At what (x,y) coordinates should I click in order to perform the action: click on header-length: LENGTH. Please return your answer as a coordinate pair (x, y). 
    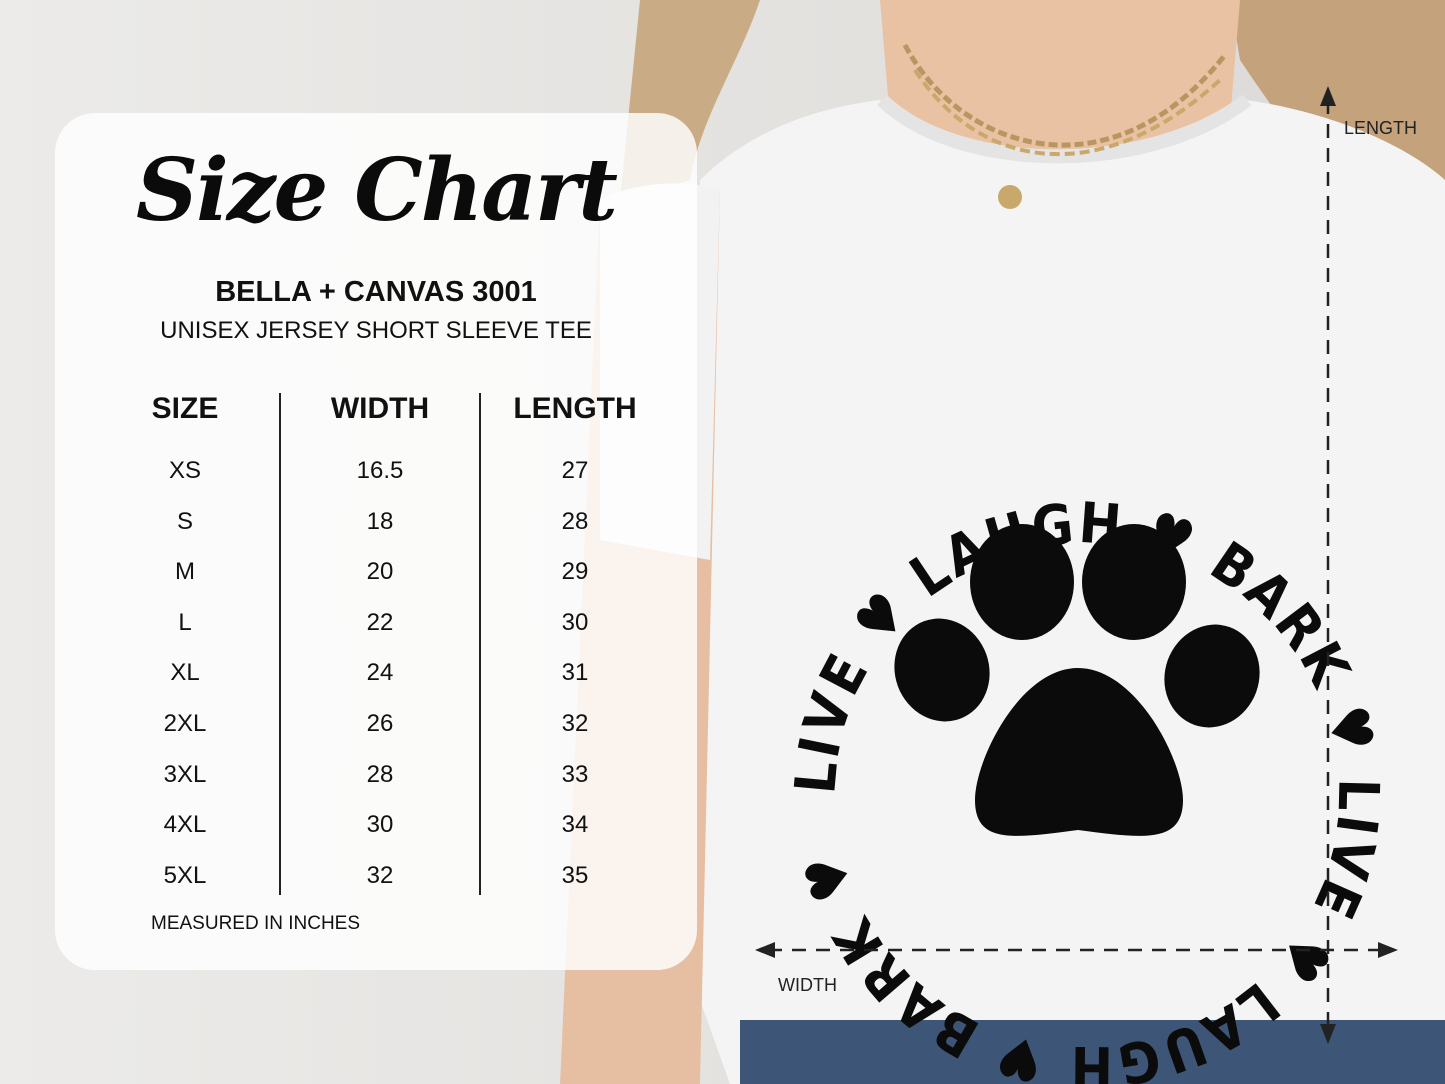
    Looking at the image, I should click on (575, 408).